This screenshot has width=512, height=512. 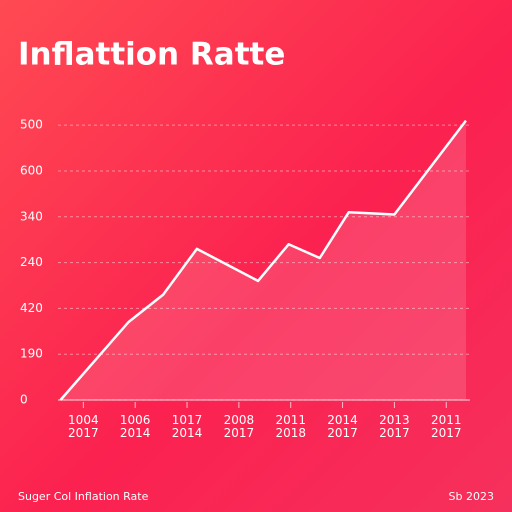 What do you see at coordinates (471, 496) in the screenshot?
I see `footer-right: Sb 2023` at bounding box center [471, 496].